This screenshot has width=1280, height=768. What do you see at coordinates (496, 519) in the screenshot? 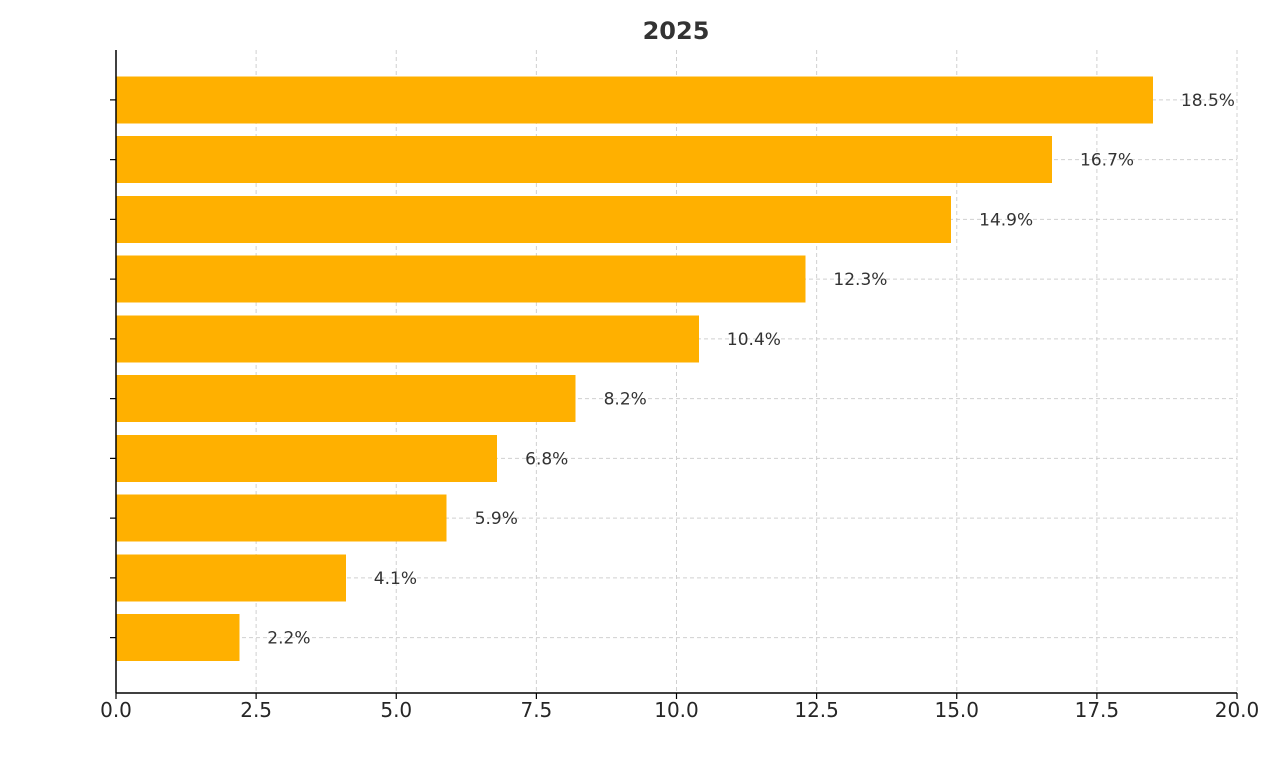
I see `value-label-7: 5.9%` at bounding box center [496, 519].